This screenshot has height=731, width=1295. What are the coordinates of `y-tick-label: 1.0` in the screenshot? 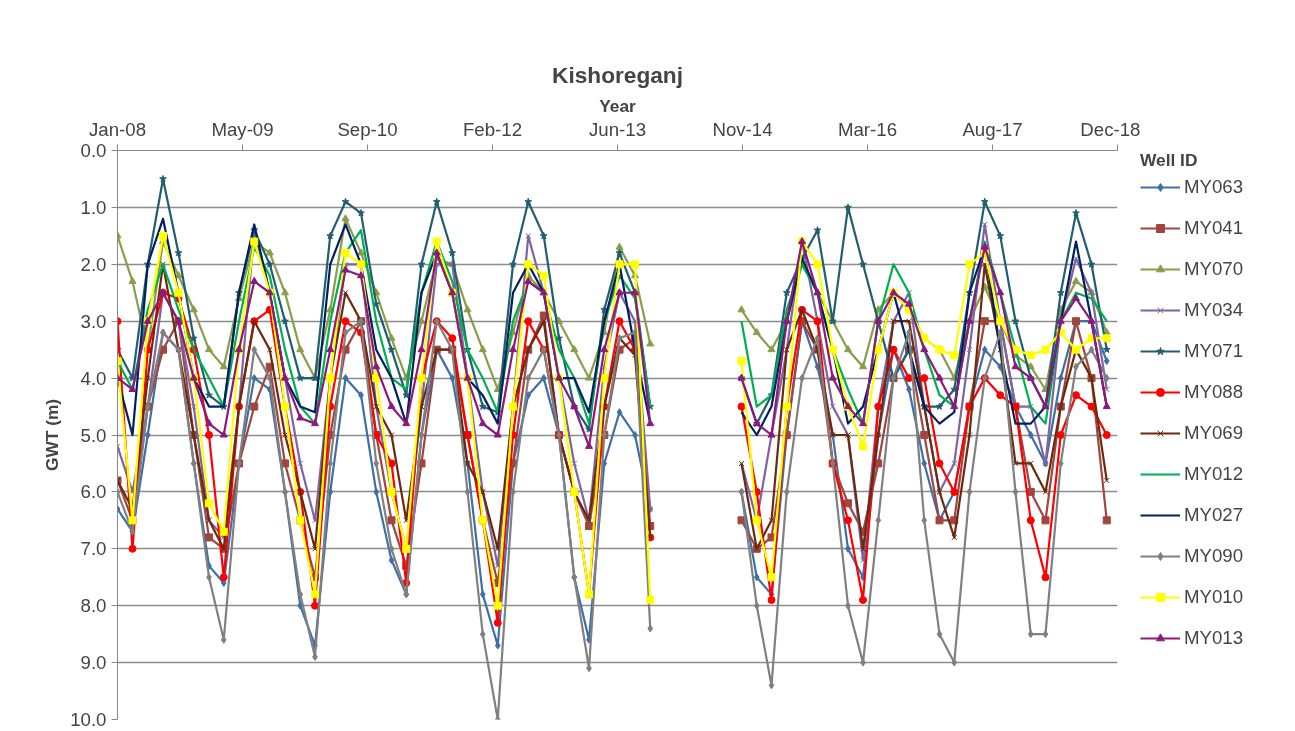 It's located at (93, 207).